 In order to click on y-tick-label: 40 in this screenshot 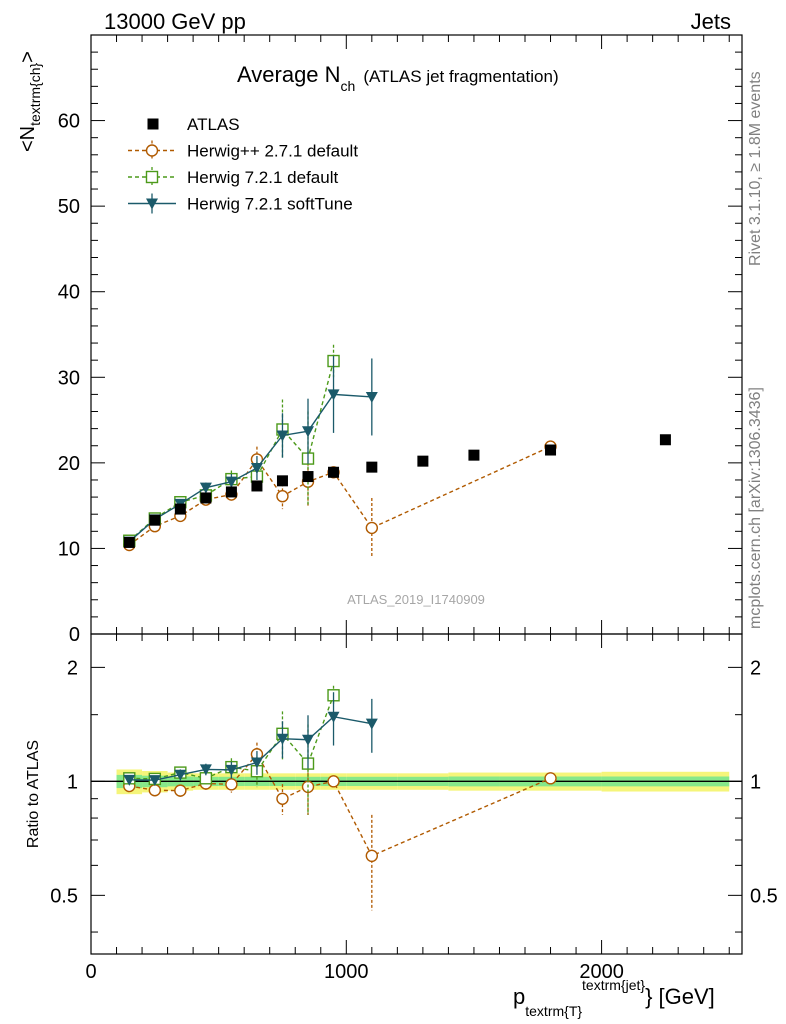, I will do `click(69, 293)`.